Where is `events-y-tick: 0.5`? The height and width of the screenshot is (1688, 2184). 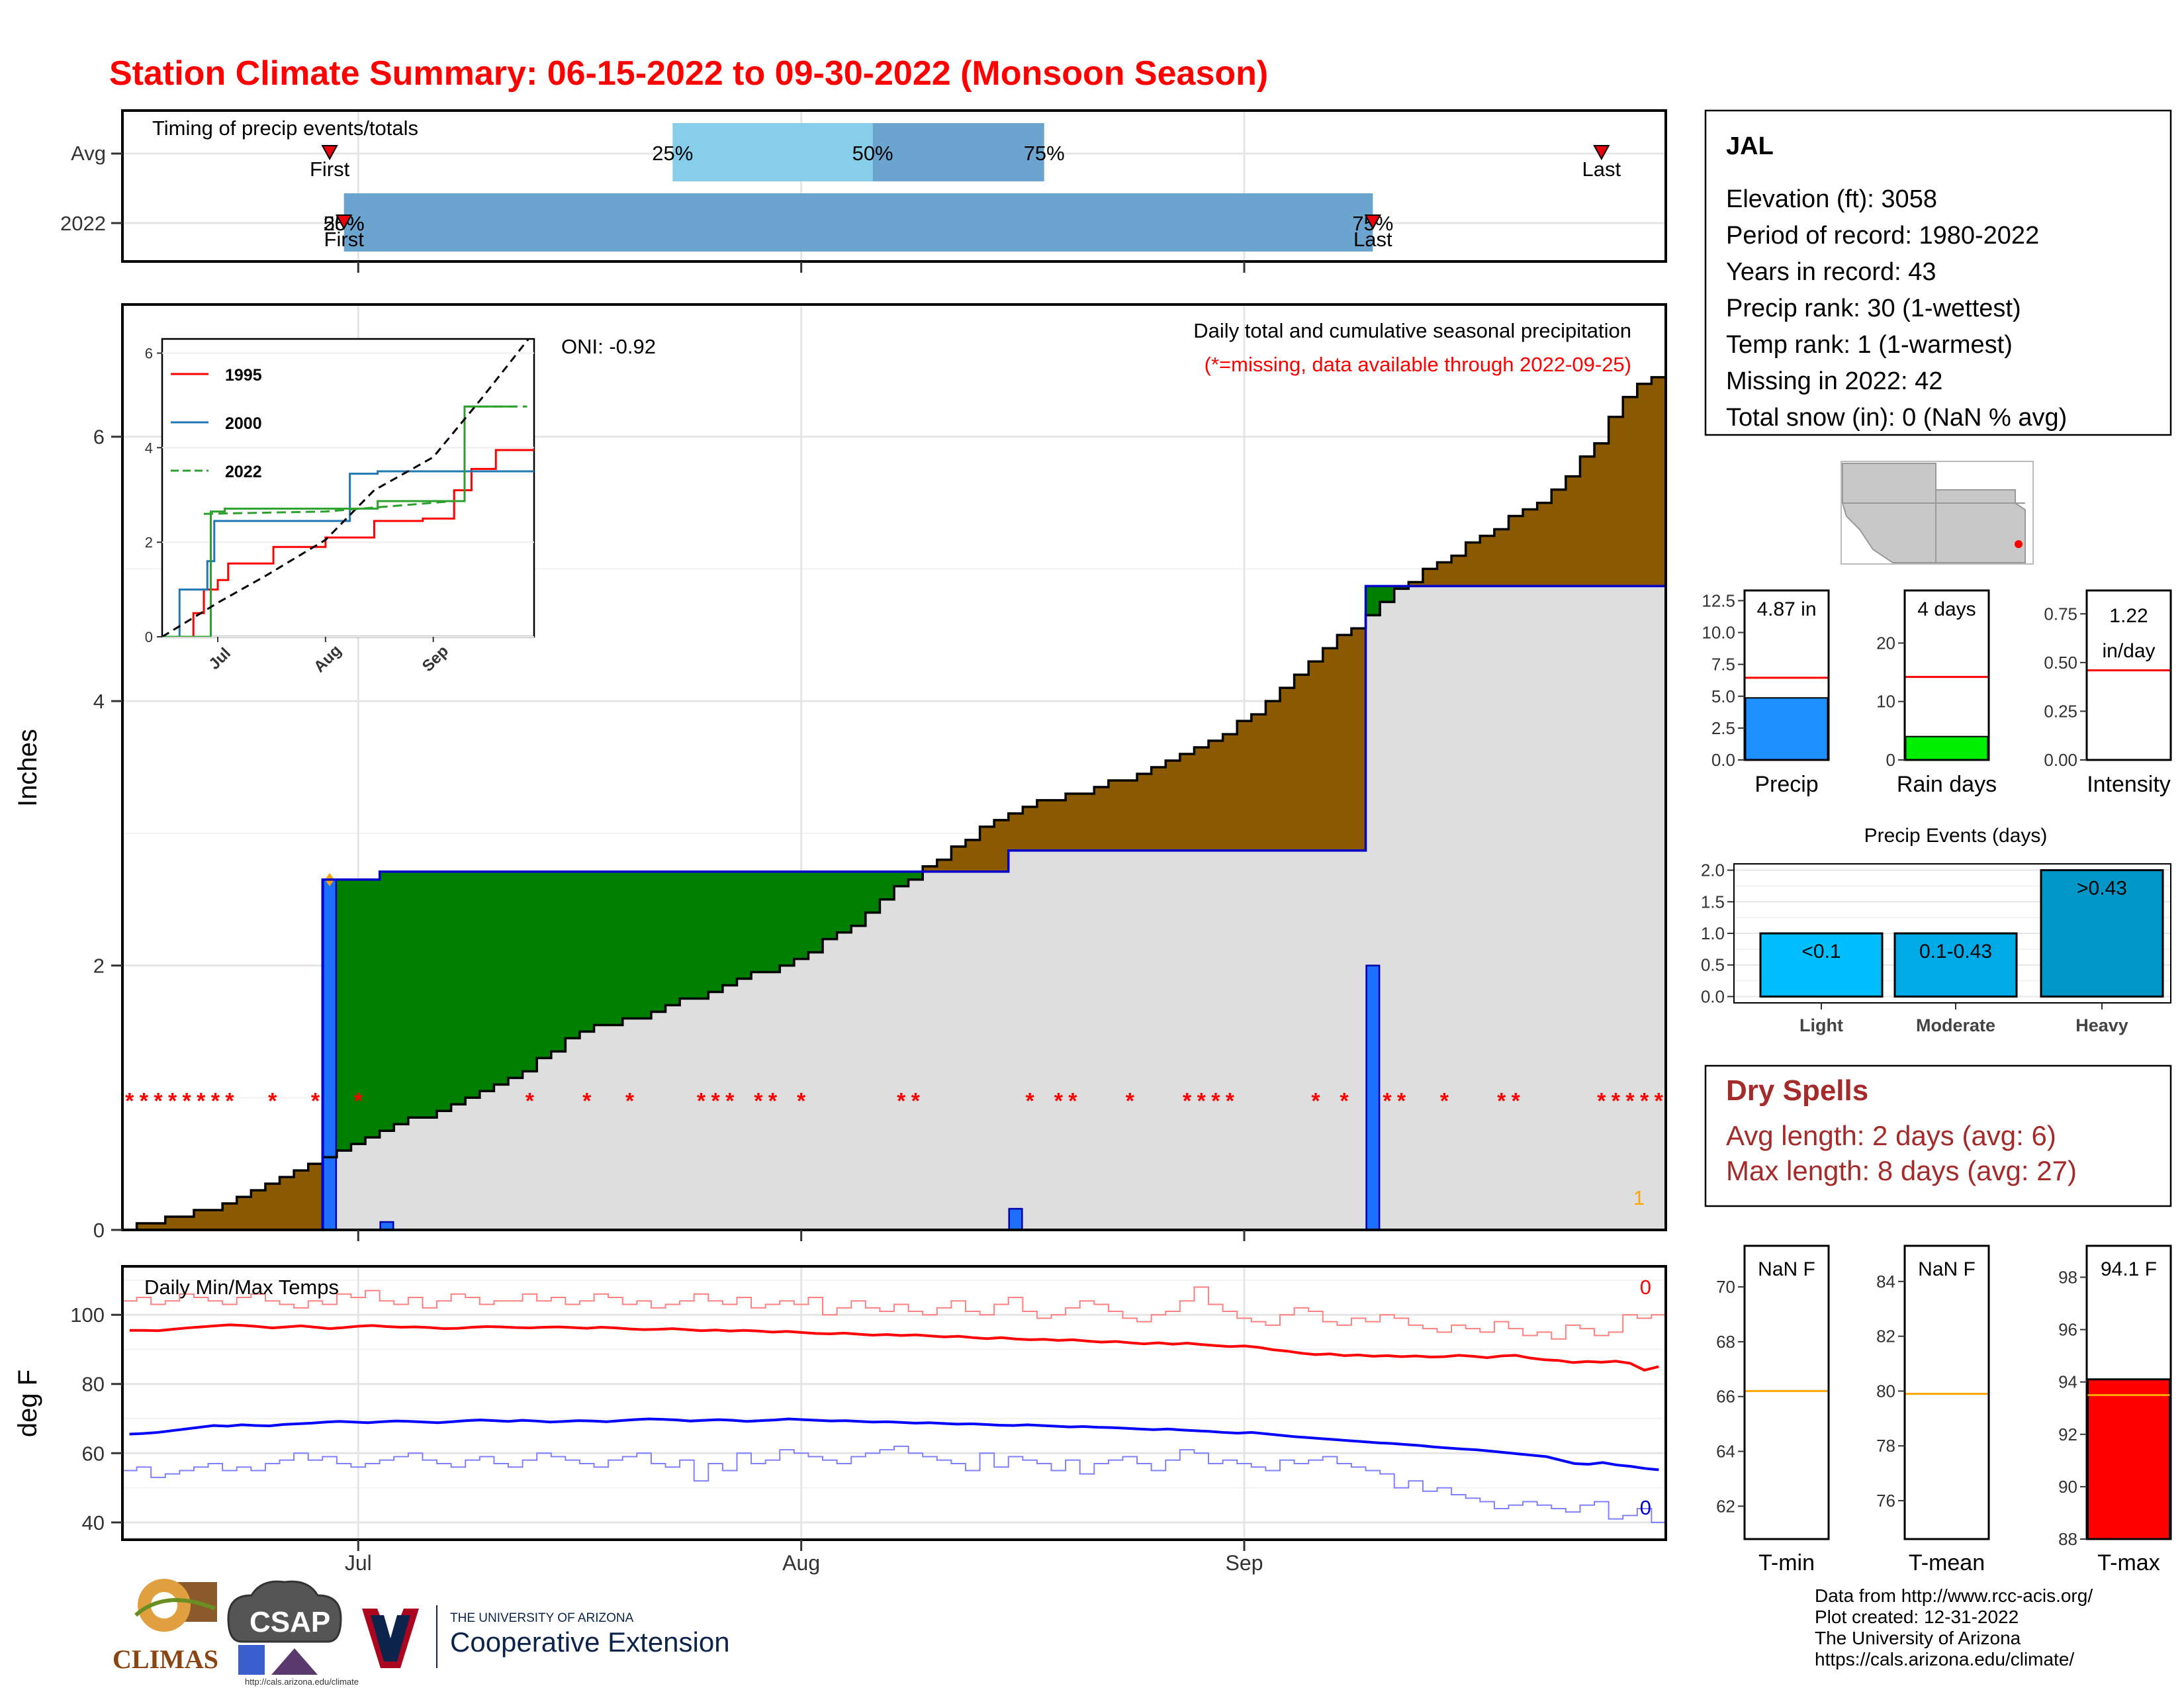 events-y-tick: 0.5 is located at coordinates (1713, 965).